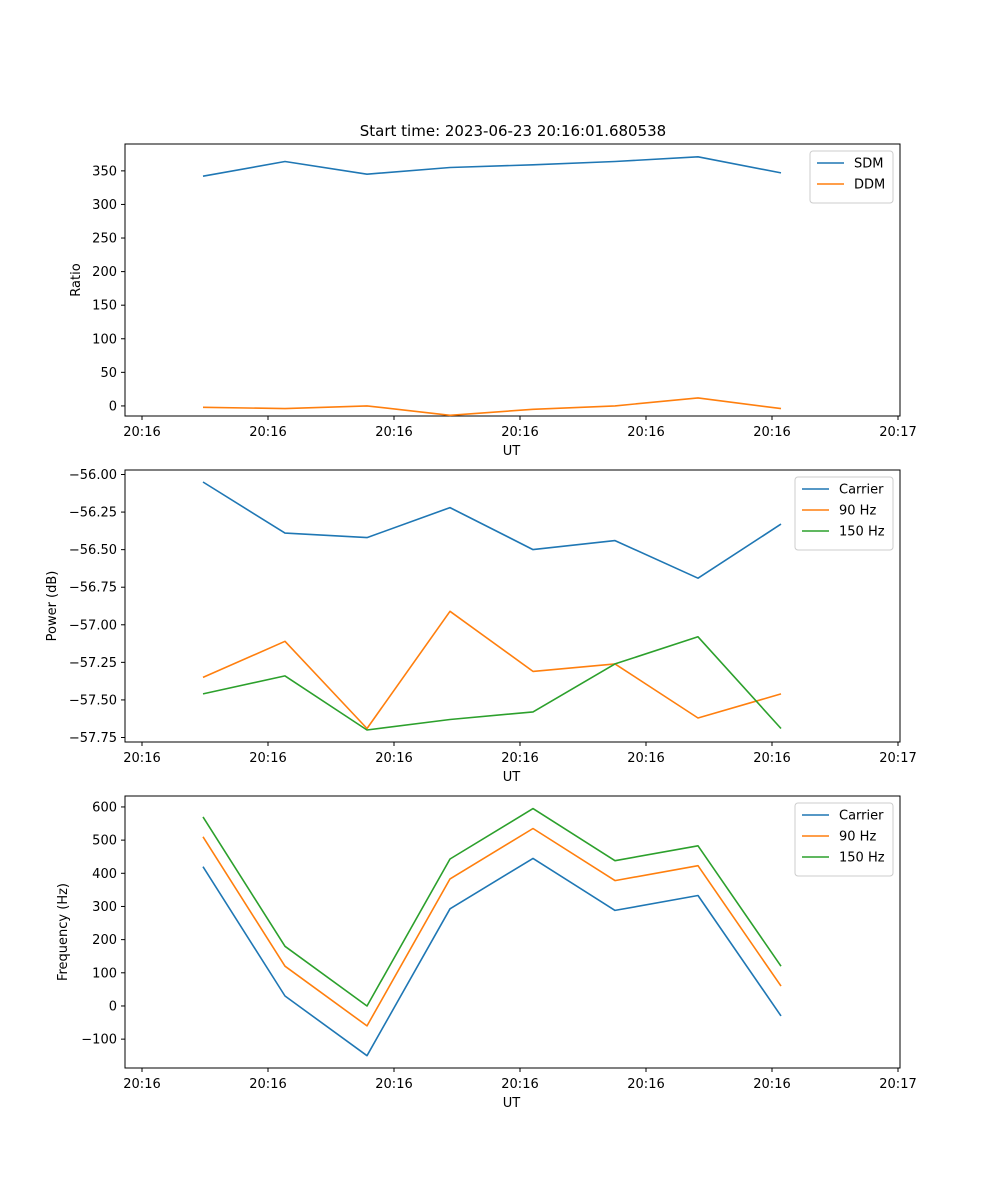  I want to click on y-tick-label: −57.25, so click(93, 663).